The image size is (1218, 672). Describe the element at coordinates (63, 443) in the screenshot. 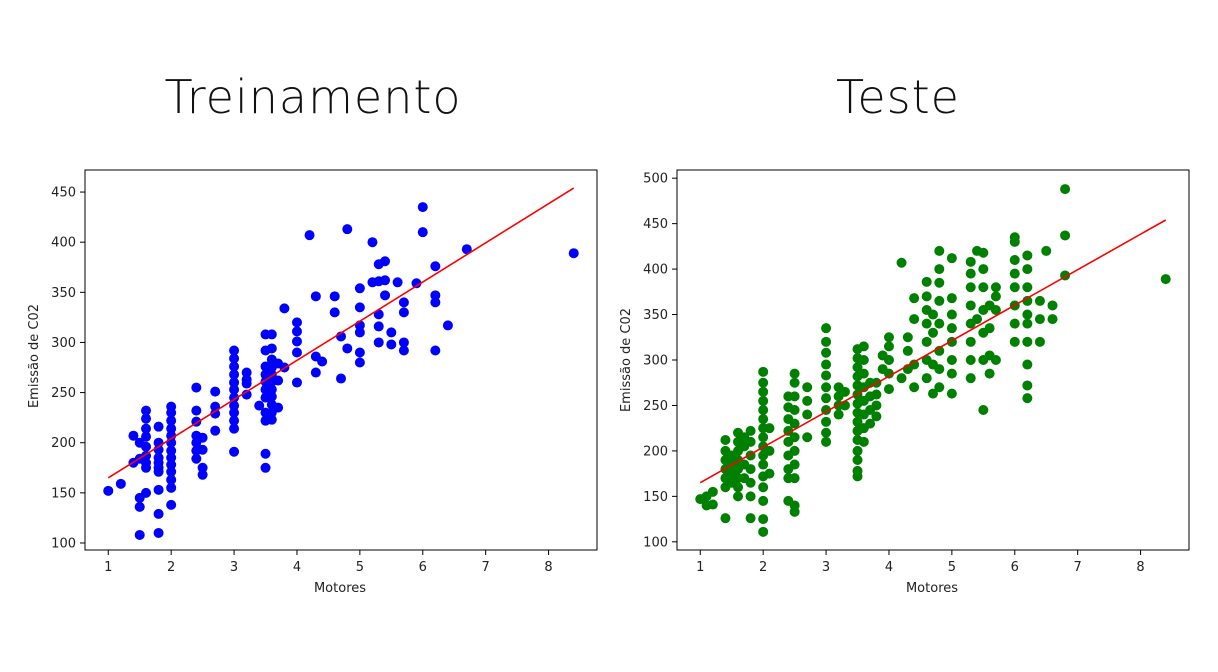

I see `y-tick-label: 200` at that location.